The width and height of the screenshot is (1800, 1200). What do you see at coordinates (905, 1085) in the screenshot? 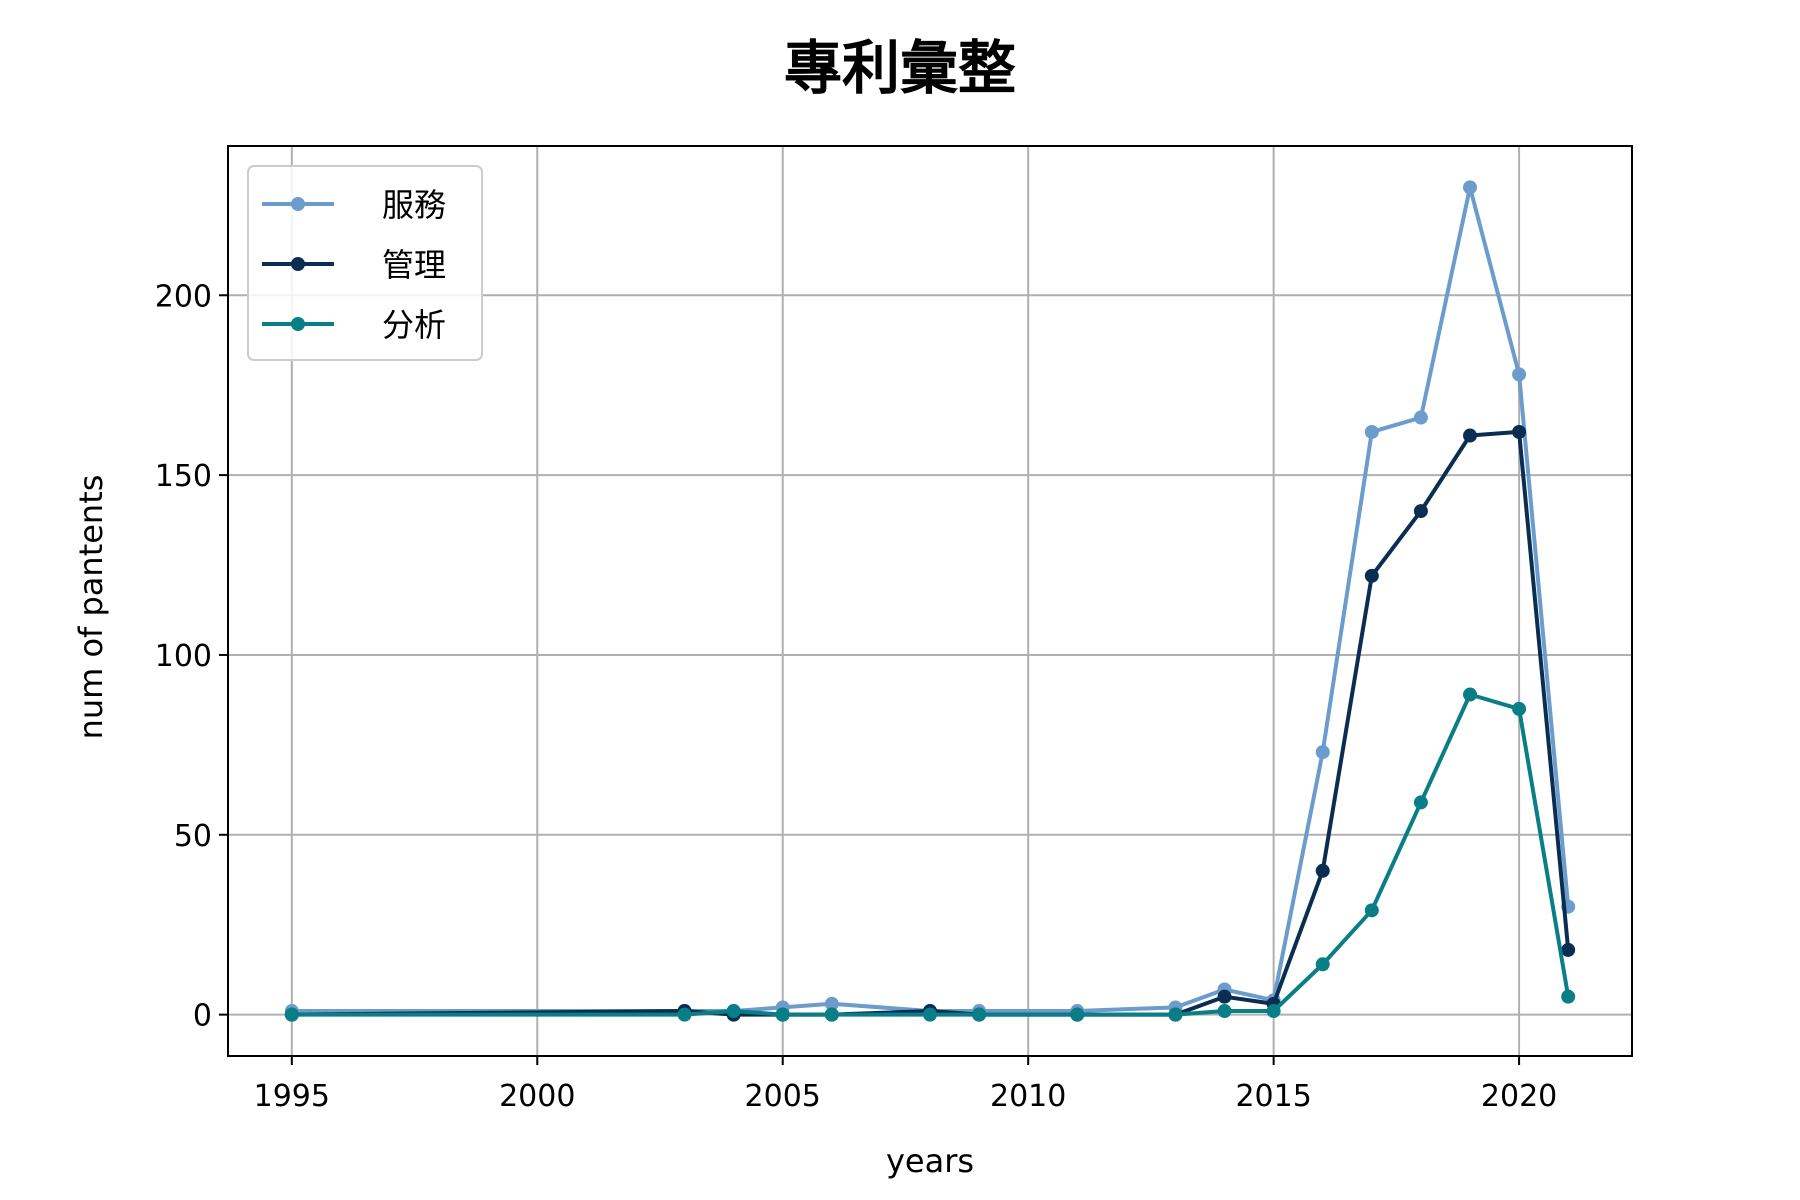
I see `x-axis: 1995 2000 2005 2010 2015 2020` at bounding box center [905, 1085].